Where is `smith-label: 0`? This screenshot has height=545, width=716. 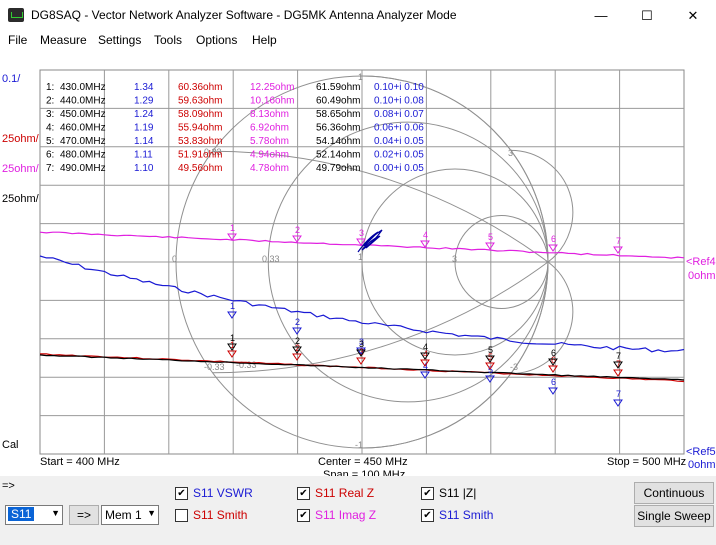 smith-label: 0 is located at coordinates (174, 259).